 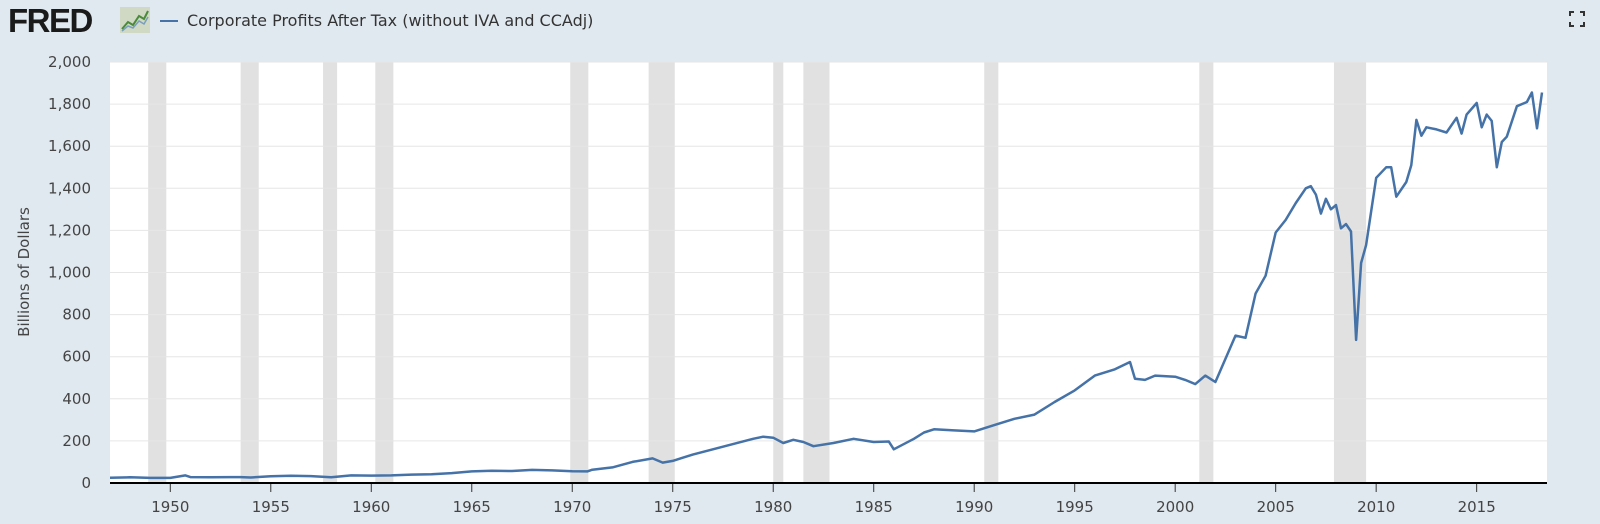 I want to click on line-graph-icon, so click(x=135, y=20).